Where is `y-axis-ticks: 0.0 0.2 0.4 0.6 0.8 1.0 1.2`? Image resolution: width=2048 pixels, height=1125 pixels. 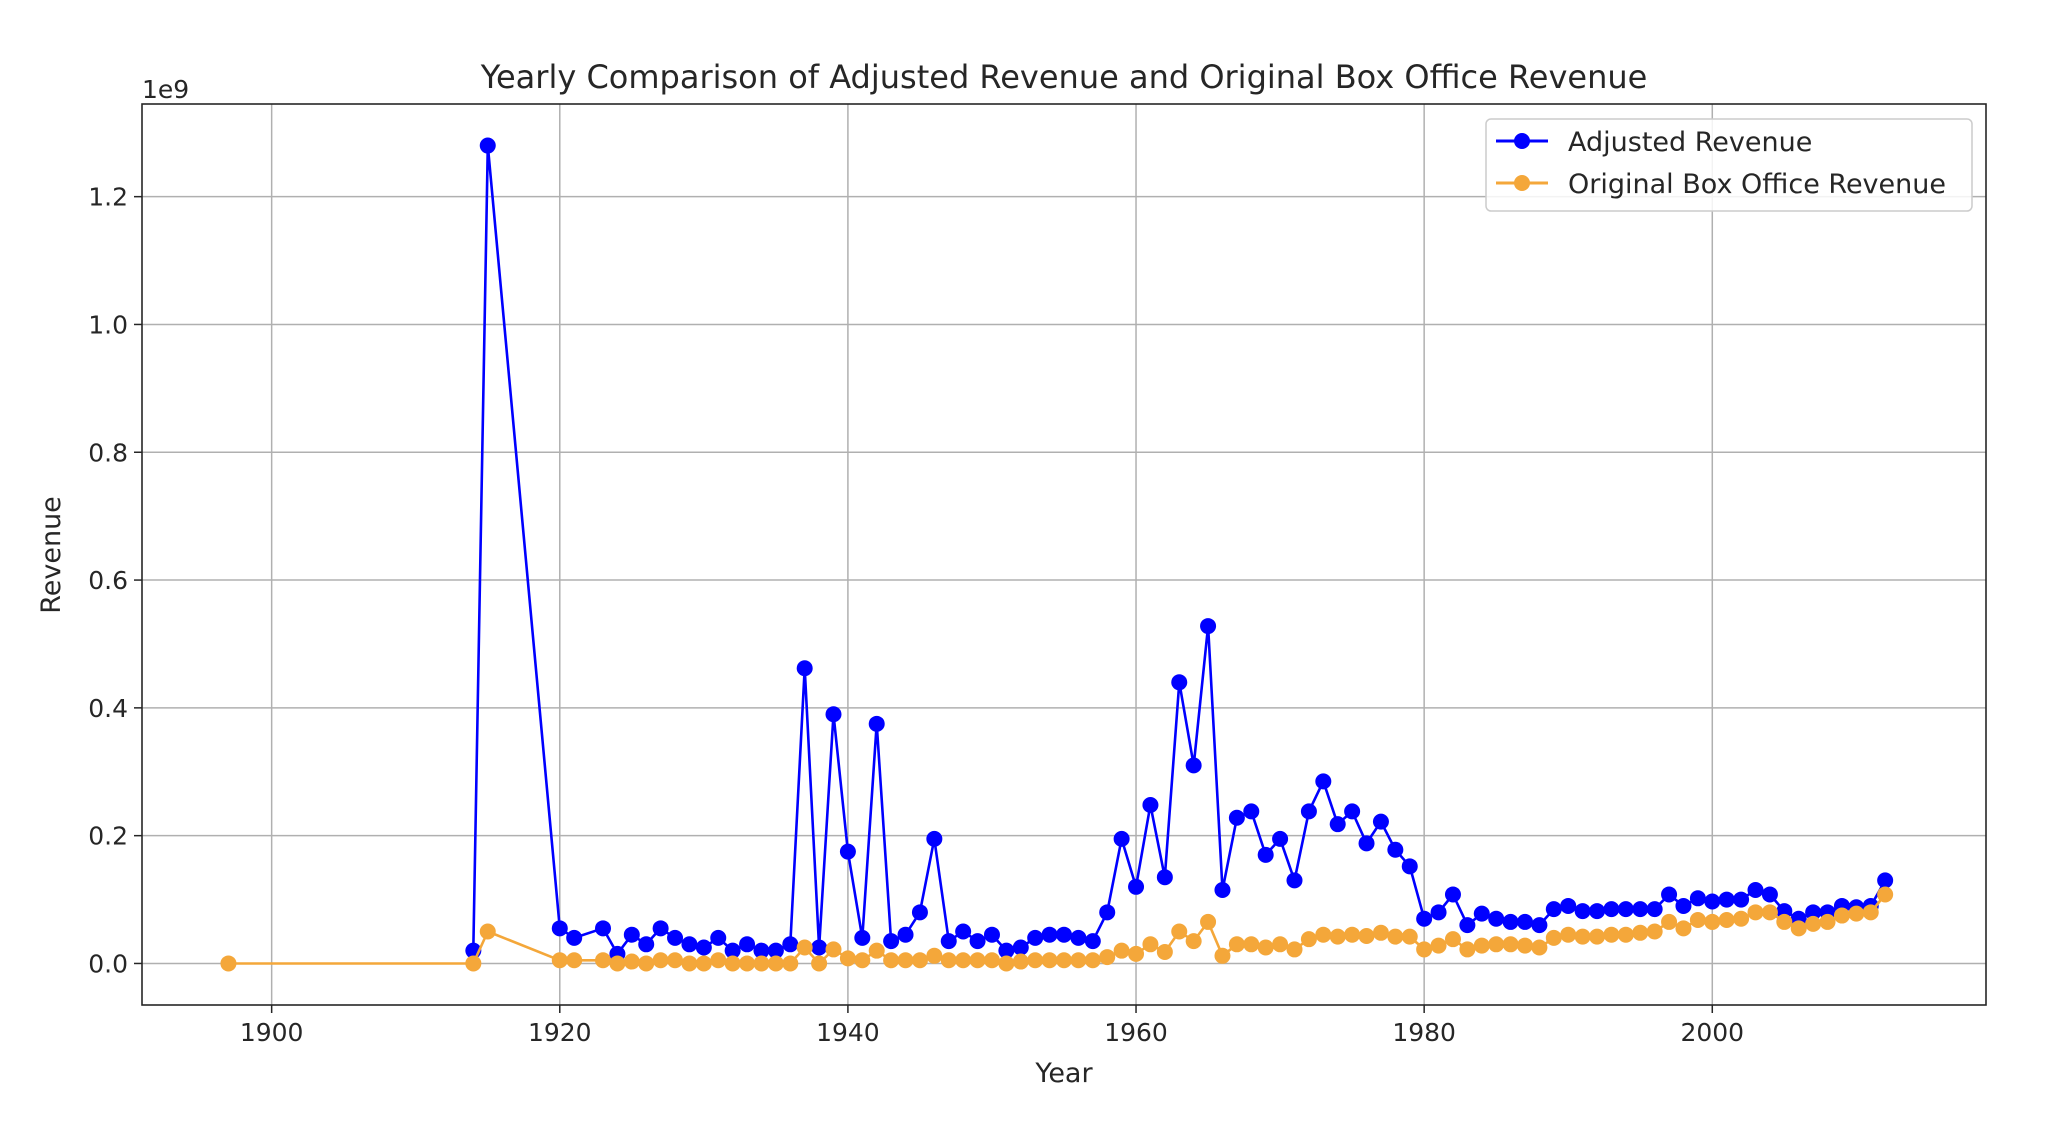 y-axis-ticks: 0.0 0.2 0.4 0.6 0.8 1.0 1.2 is located at coordinates (115, 580).